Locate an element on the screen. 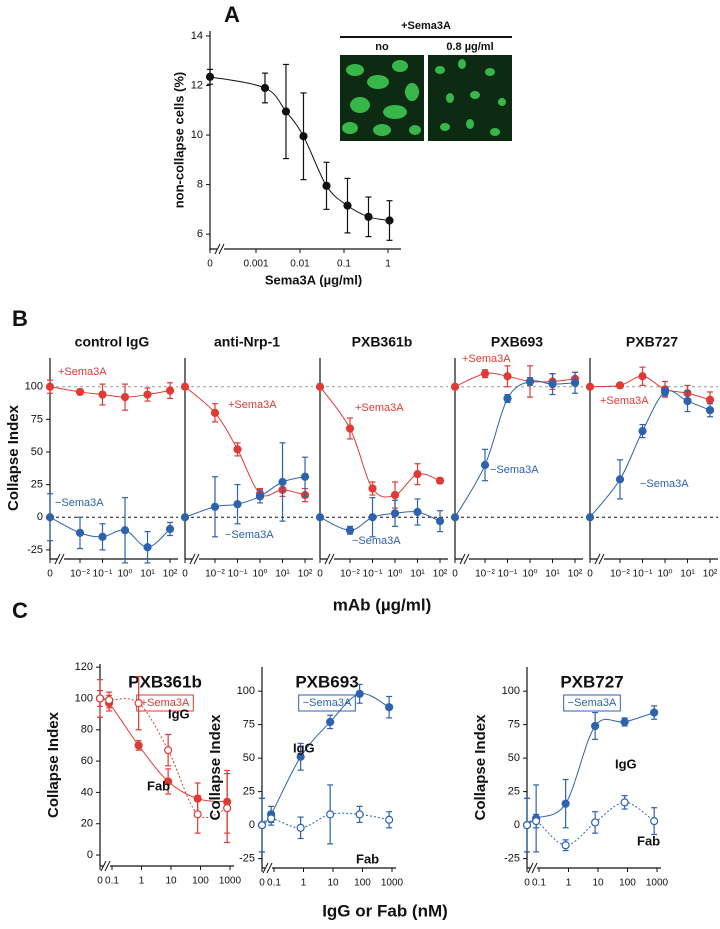  chart-title: control IgG is located at coordinates (112, 342).